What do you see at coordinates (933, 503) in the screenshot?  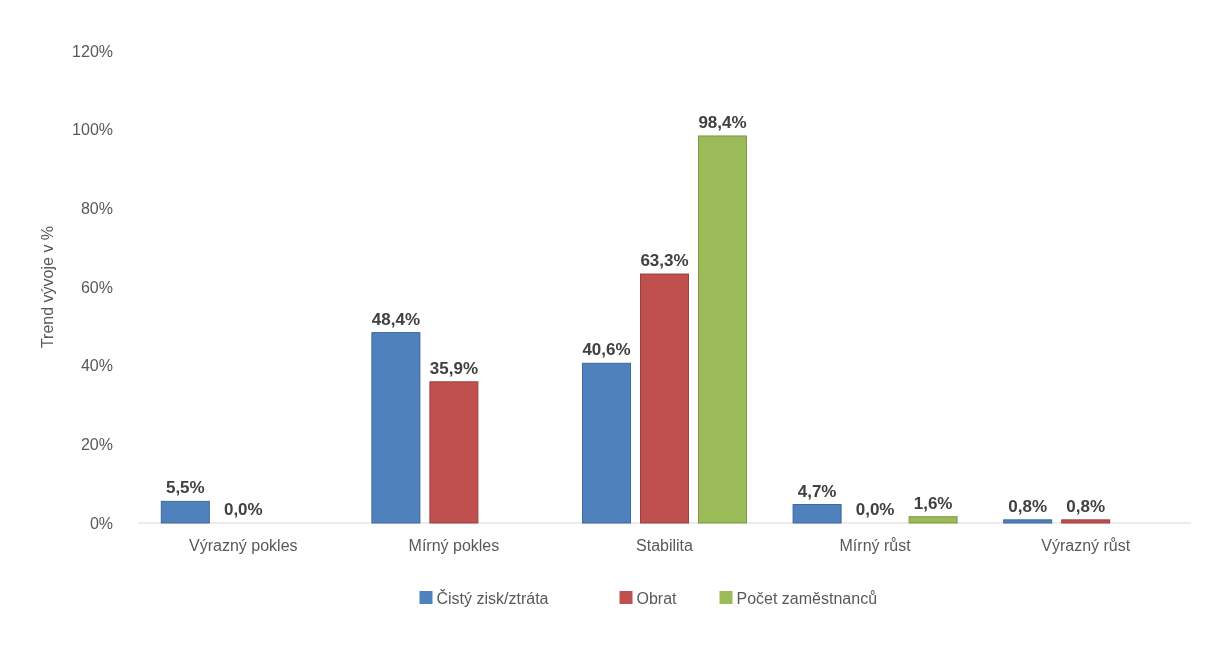 I see `data-label: 1,6%` at bounding box center [933, 503].